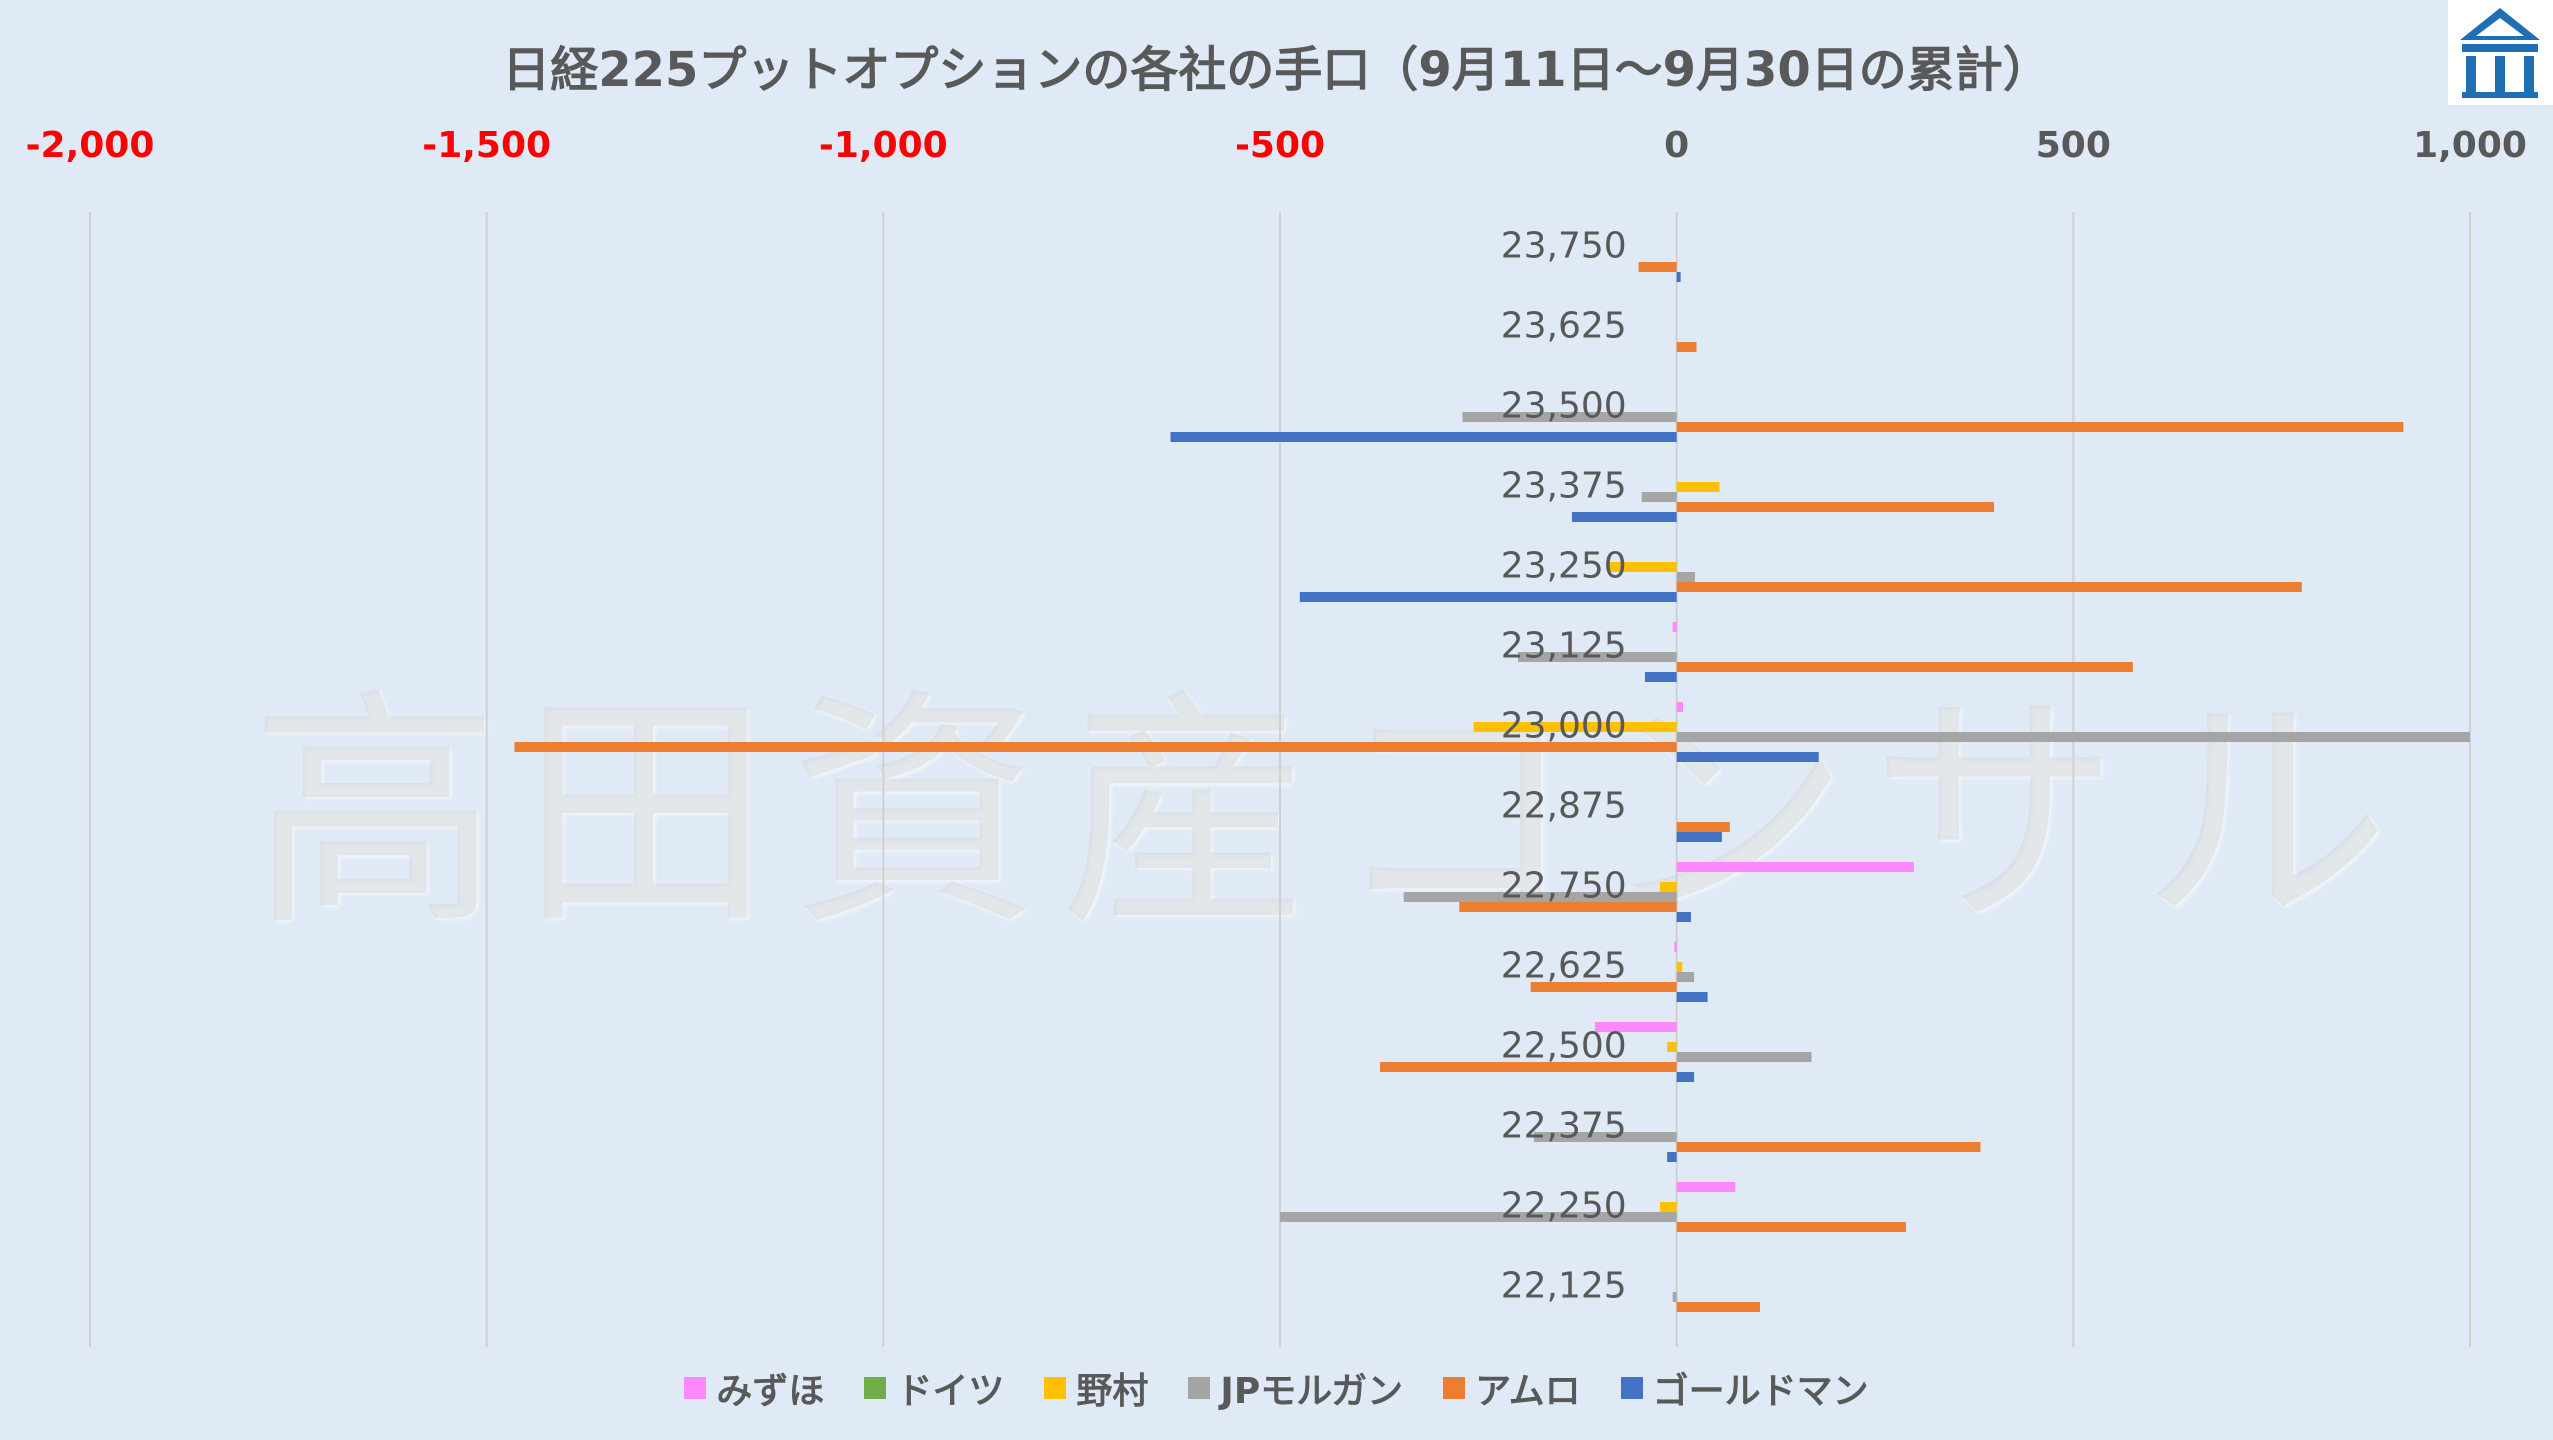 The height and width of the screenshot is (1440, 2553). What do you see at coordinates (1112, 1391) in the screenshot?
I see `legend-label: 野村` at bounding box center [1112, 1391].